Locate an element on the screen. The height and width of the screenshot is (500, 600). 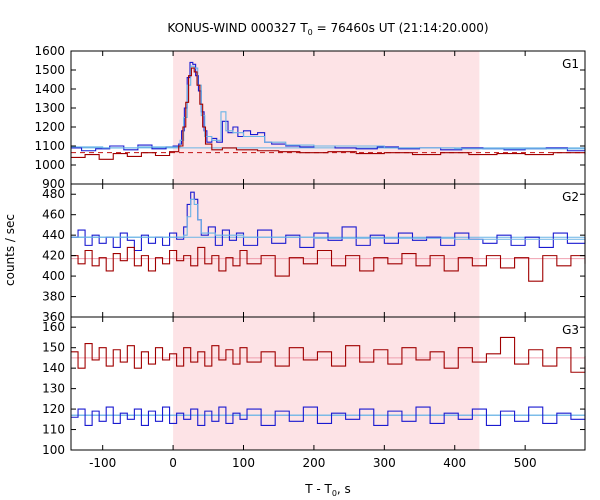
x-axis-label: T - T0, s is located at coordinates (327, 490).